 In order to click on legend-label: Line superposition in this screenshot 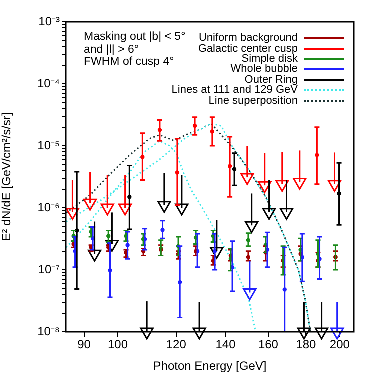, I will do `click(253, 100)`.